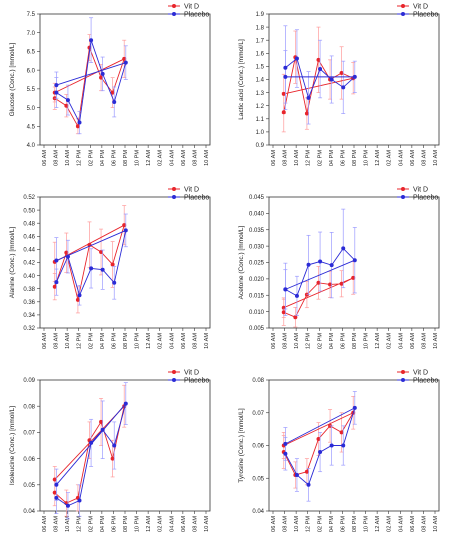 This screenshot has width=459, height=550. What do you see at coordinates (257, 296) in the screenshot?
I see `y-tick-label: 0.015` at bounding box center [257, 296].